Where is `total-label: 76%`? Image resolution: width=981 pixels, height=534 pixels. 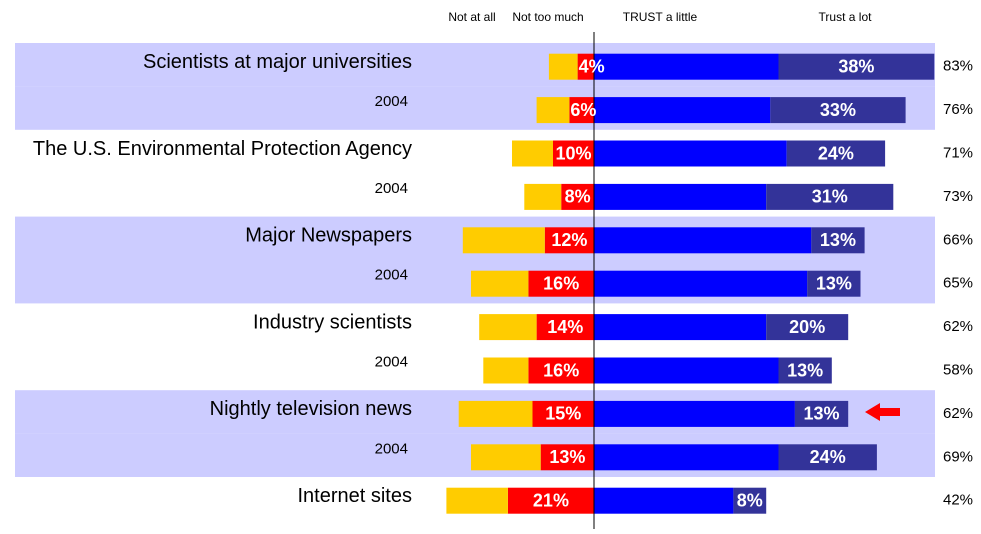
total-label: 76% is located at coordinates (958, 109).